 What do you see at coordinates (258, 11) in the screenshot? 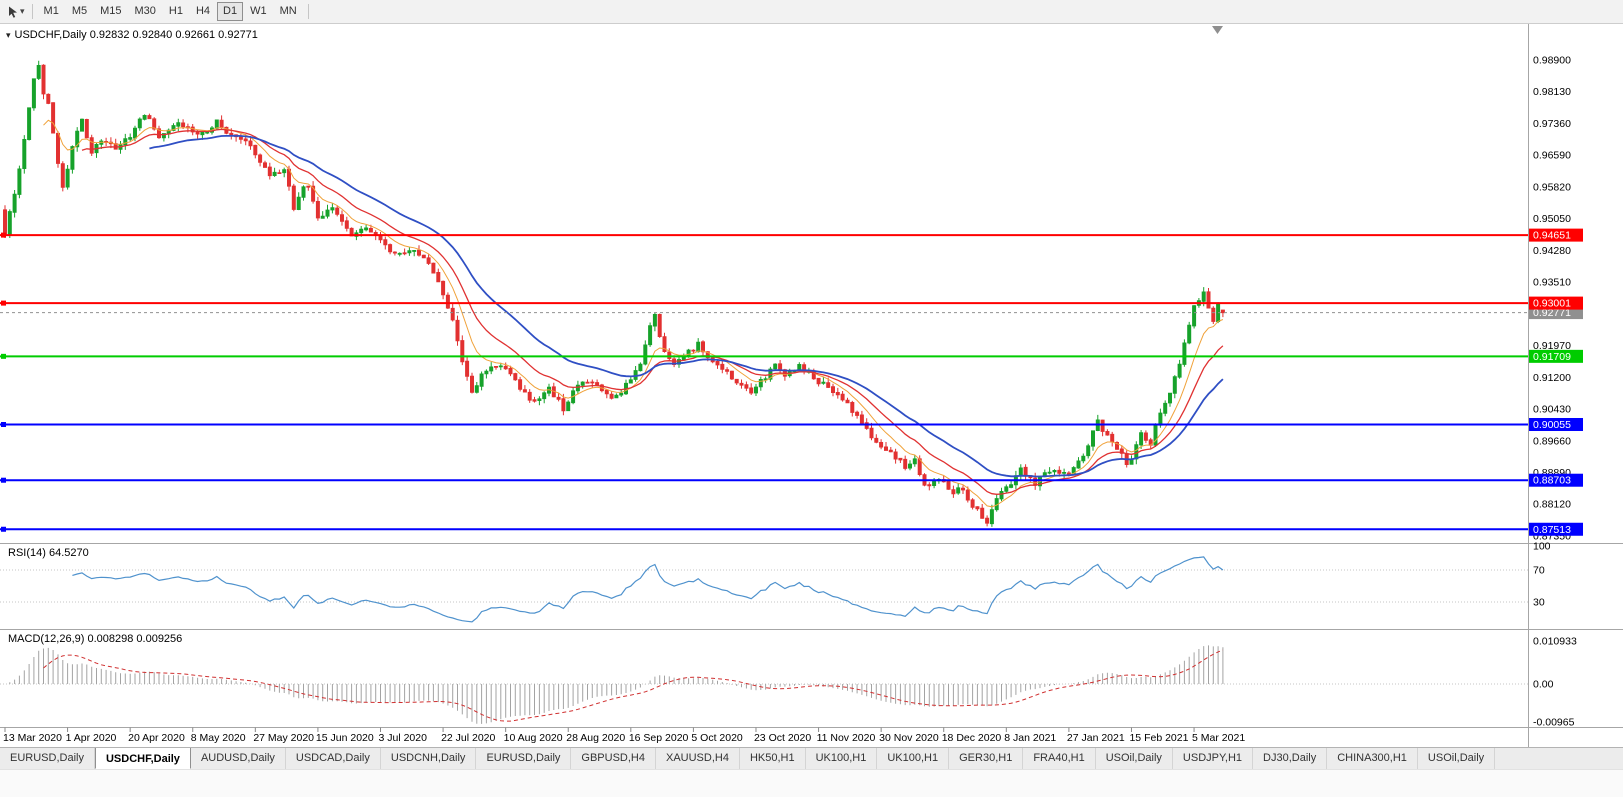
I see `timeframe-button-w1: W1` at bounding box center [258, 11].